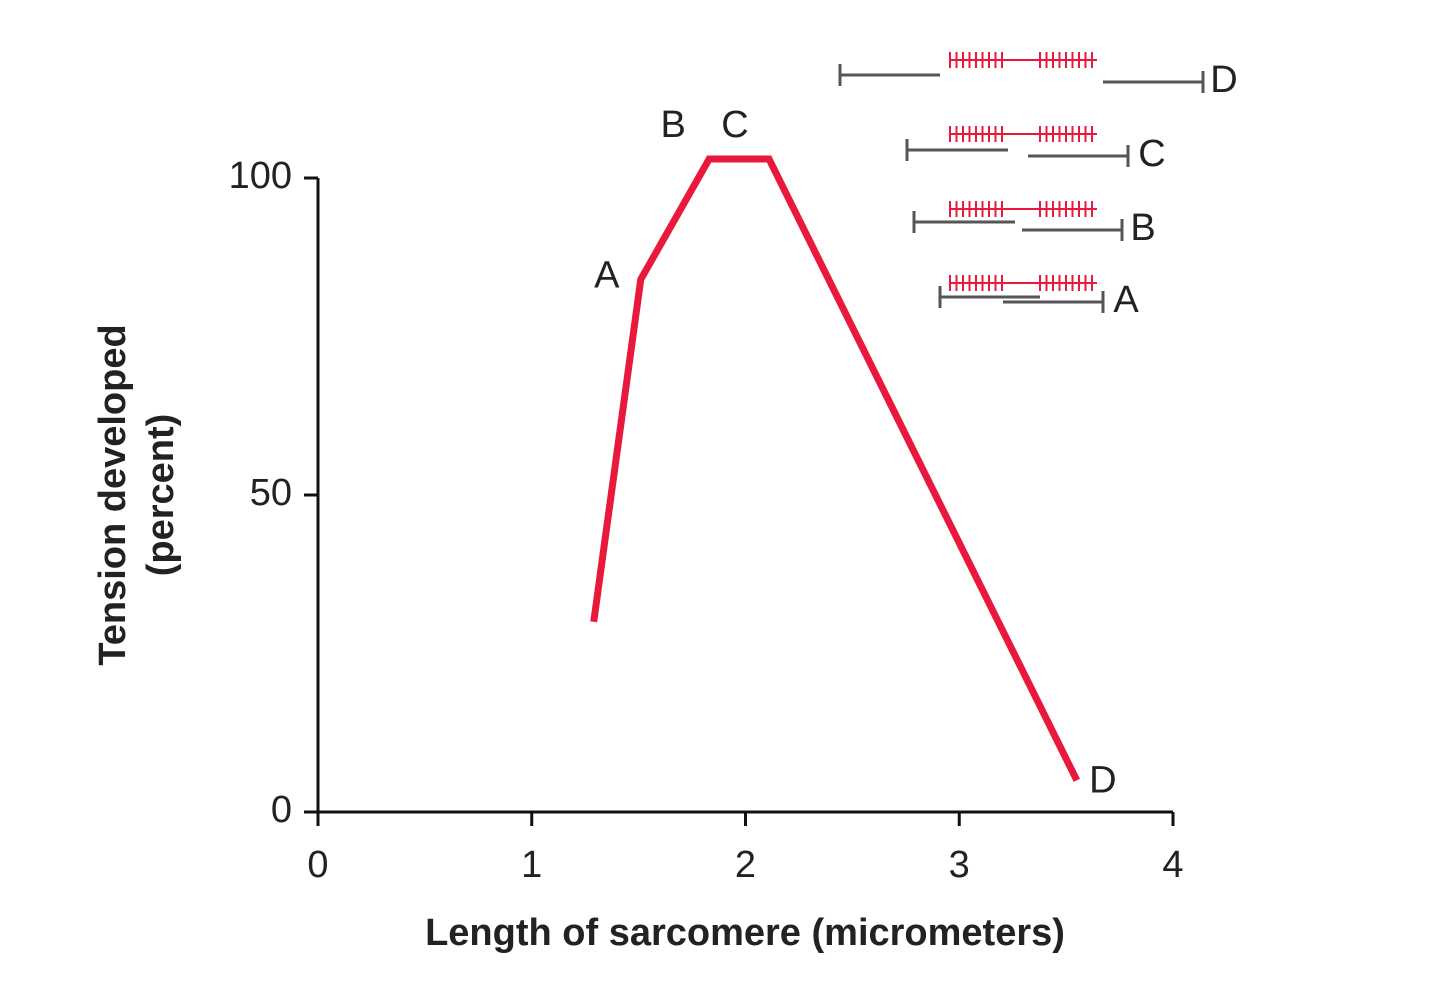  Describe the element at coordinates (260, 176) in the screenshot. I see `y-tick-label: 100` at that location.